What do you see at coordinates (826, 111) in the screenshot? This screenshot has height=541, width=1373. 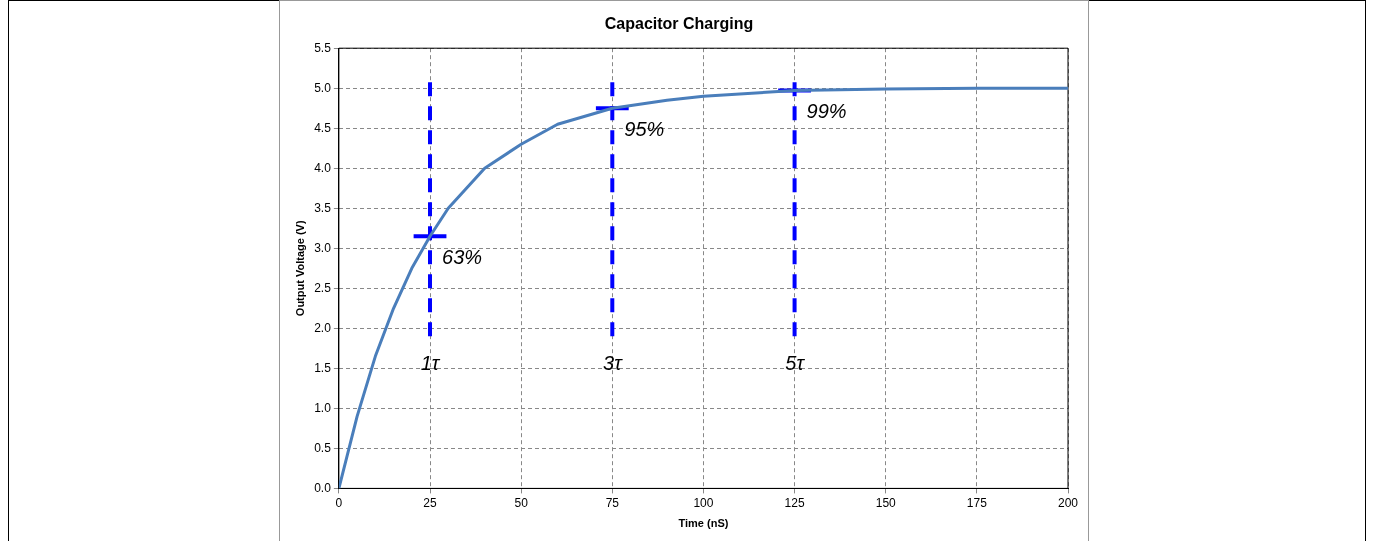 I see `annotation: 99%` at bounding box center [826, 111].